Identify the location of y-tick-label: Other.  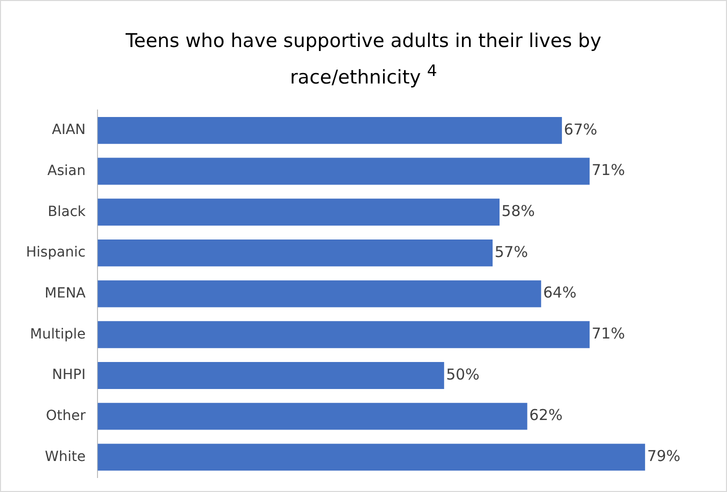
(66, 416).